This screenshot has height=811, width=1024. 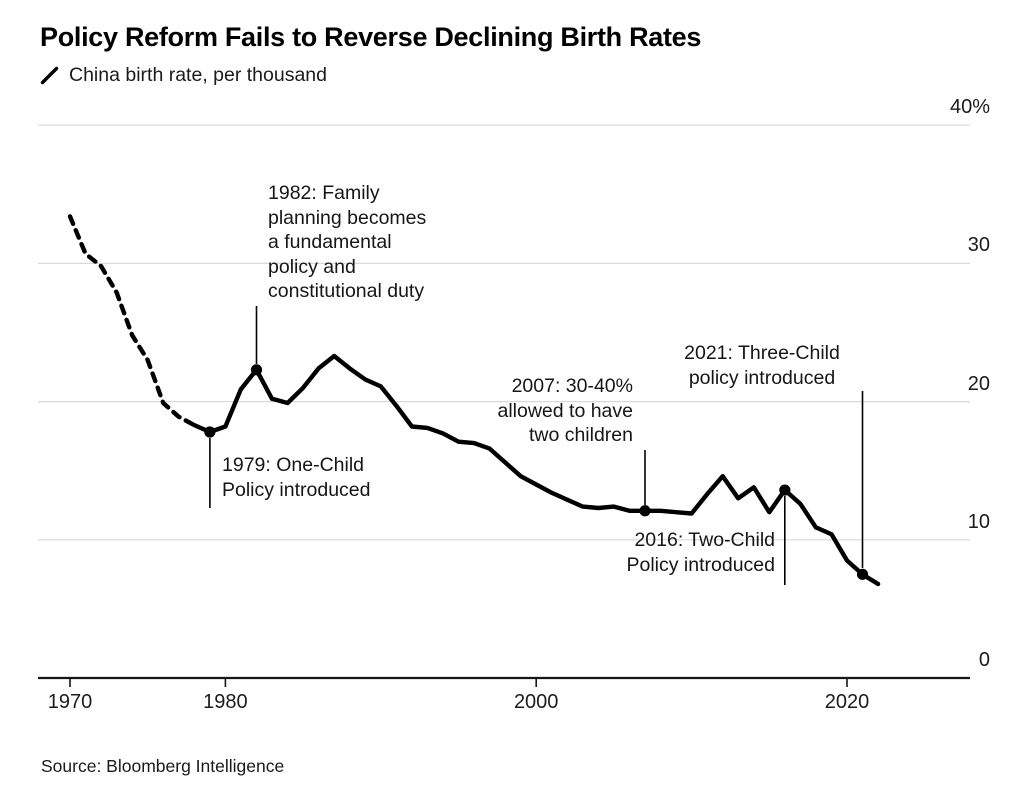 I want to click on annotation-2016: 2016: Two-Child Policy introduced, so click(x=665, y=552).